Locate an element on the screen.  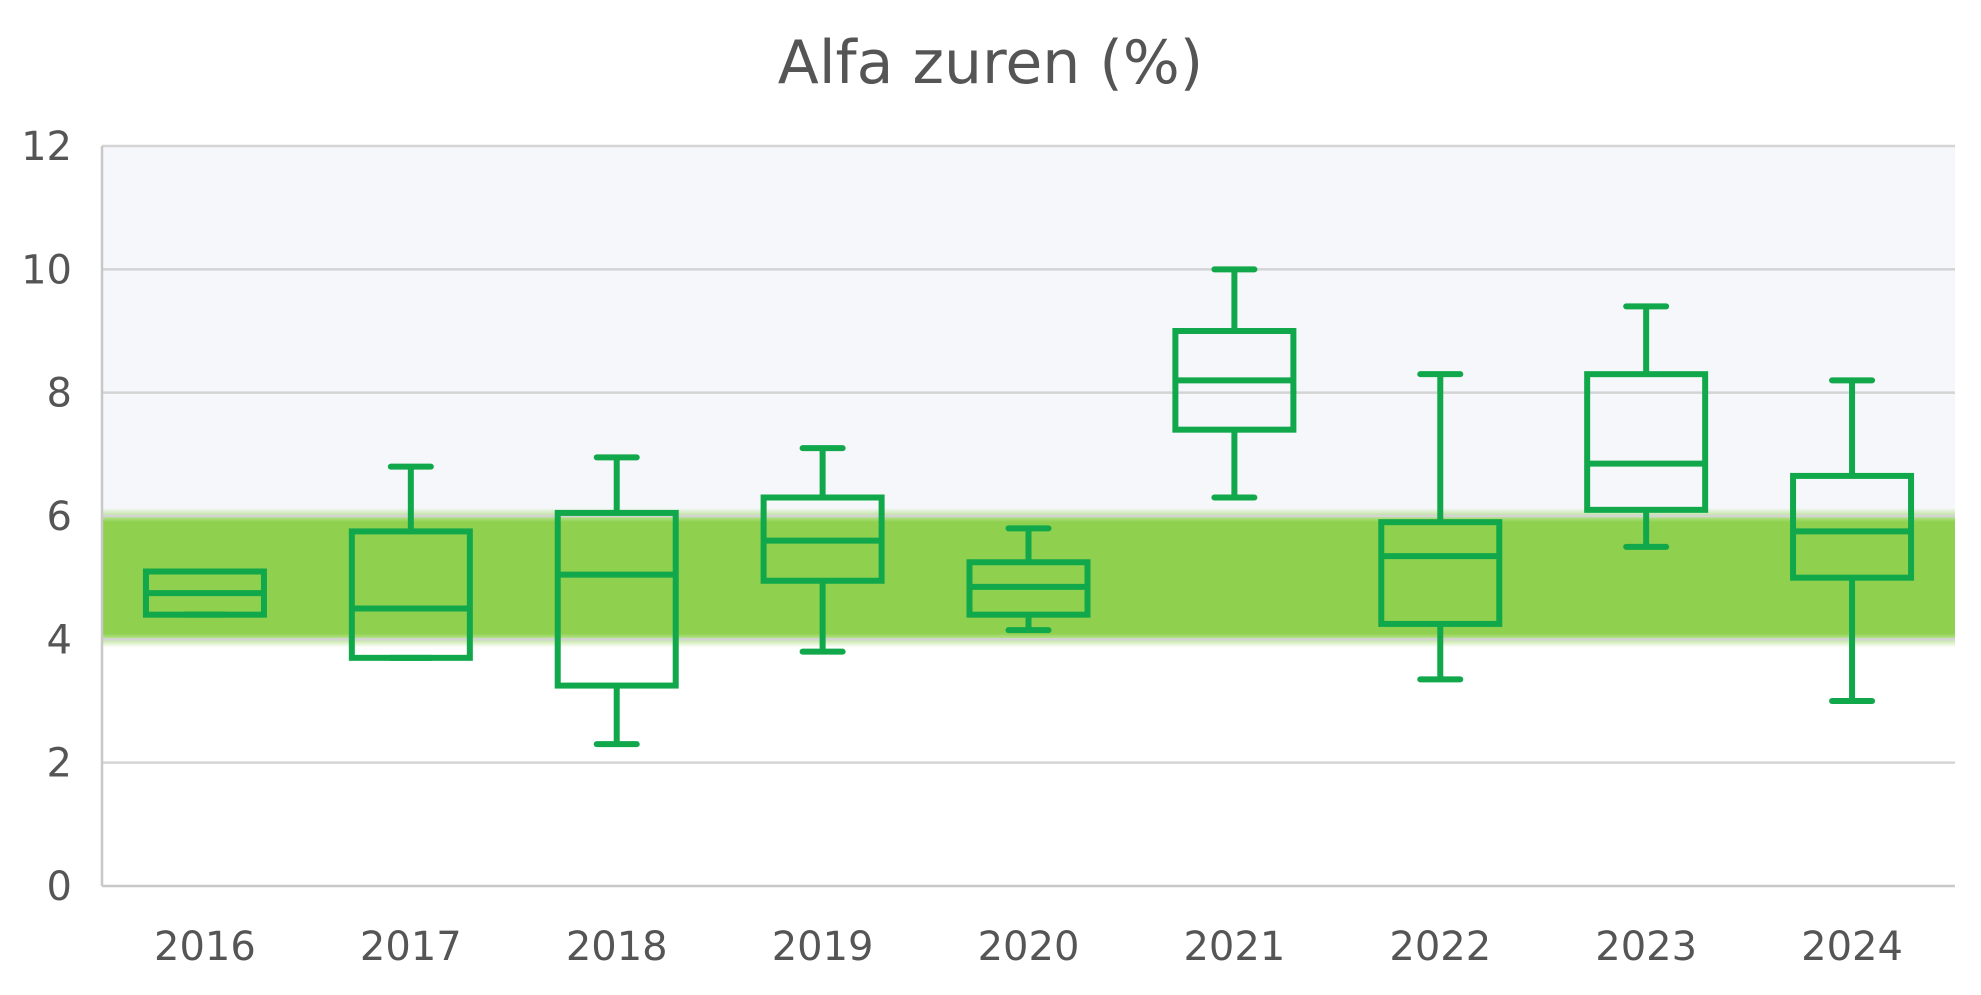
y-tick-label: 2 is located at coordinates (59, 764).